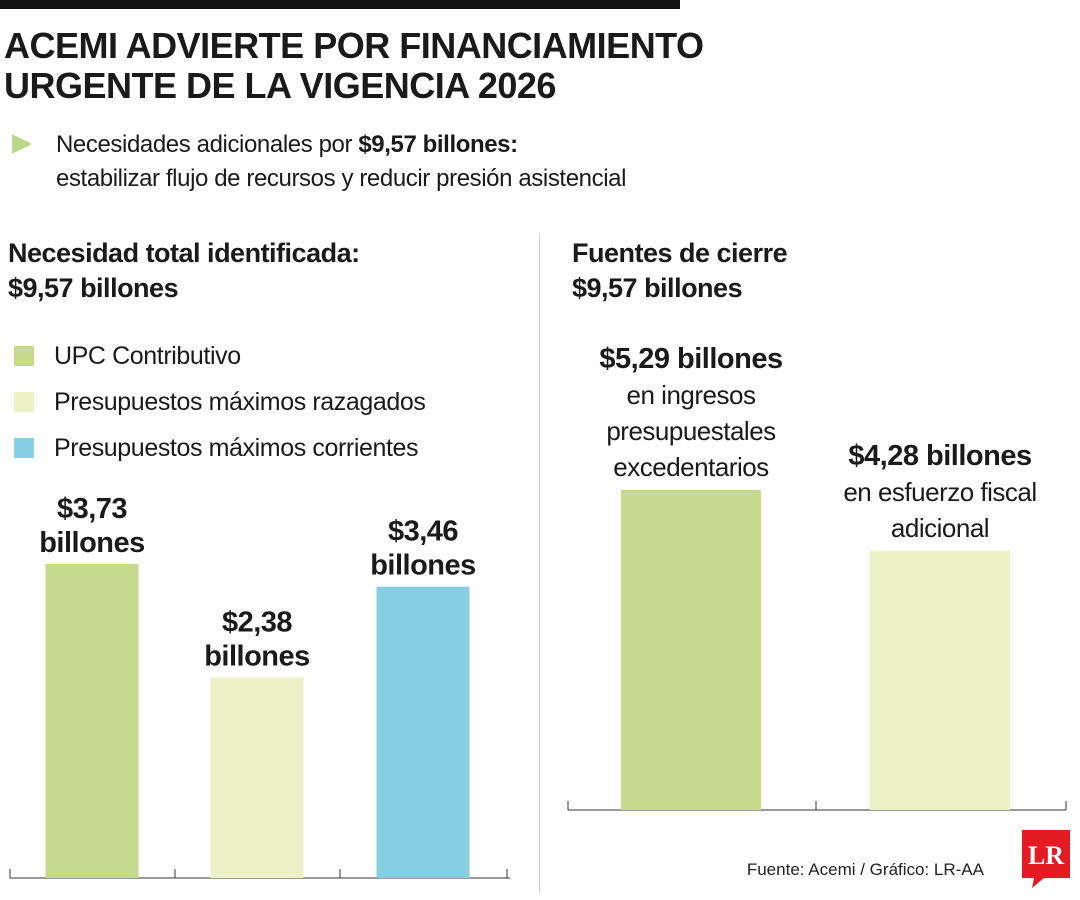 The height and width of the screenshot is (900, 1080). I want to click on bar-description-label: en esfuerzo fiscal, so click(939, 492).